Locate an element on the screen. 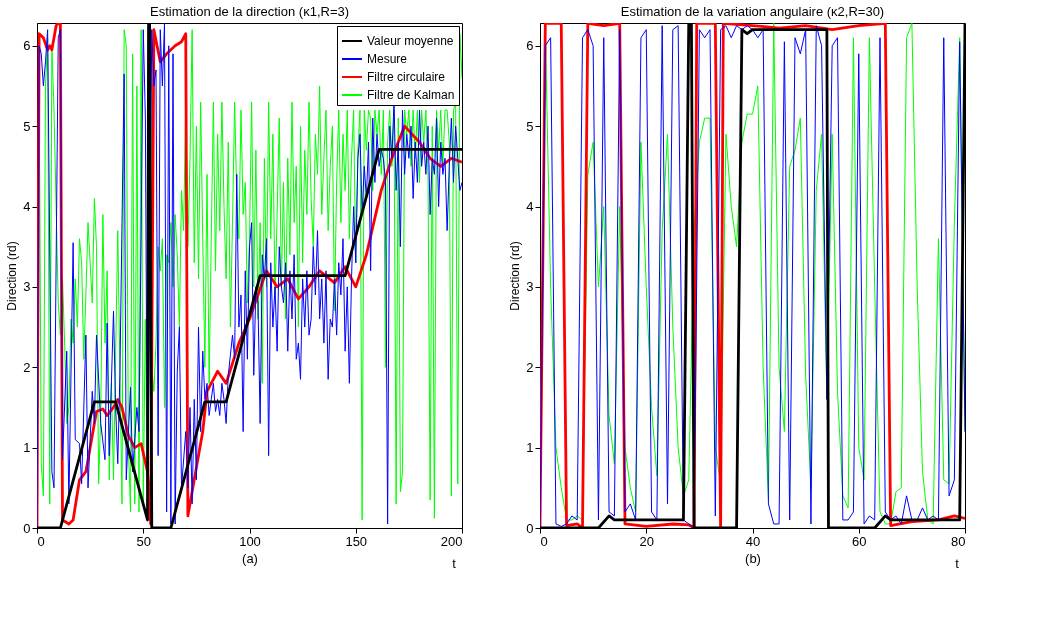 The height and width of the screenshot is (639, 1051). chart-title: Estimation de la direction (κ1,R=3) is located at coordinates (249, 11).